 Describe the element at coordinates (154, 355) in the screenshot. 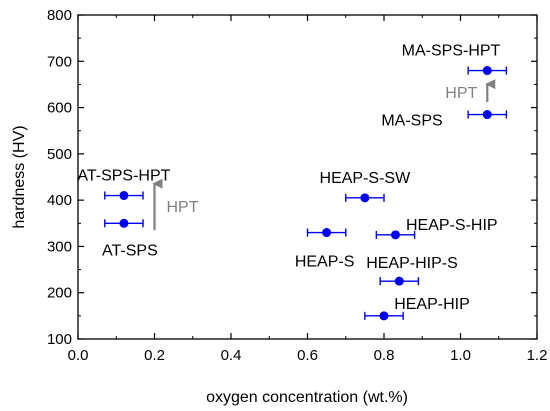

I see `x-tick-label: 0.2` at that location.